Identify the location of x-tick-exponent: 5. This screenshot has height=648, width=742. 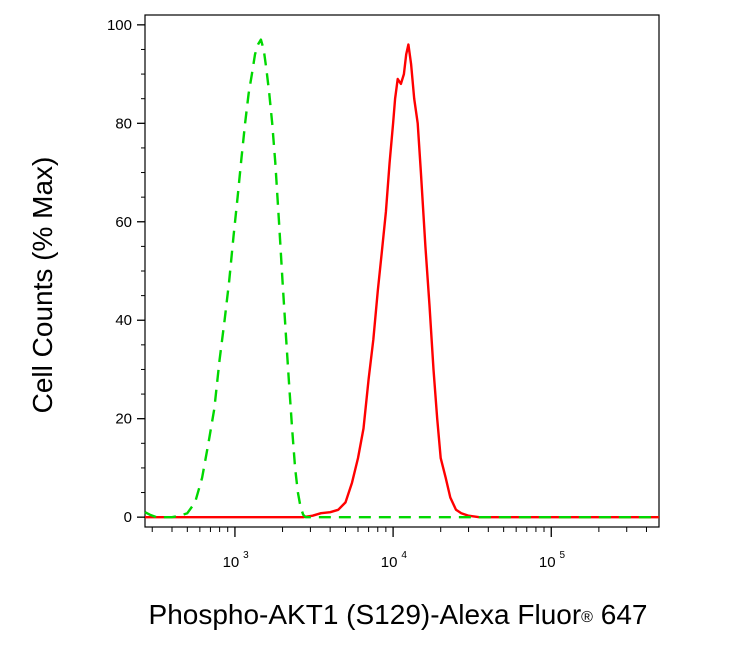
(562, 555).